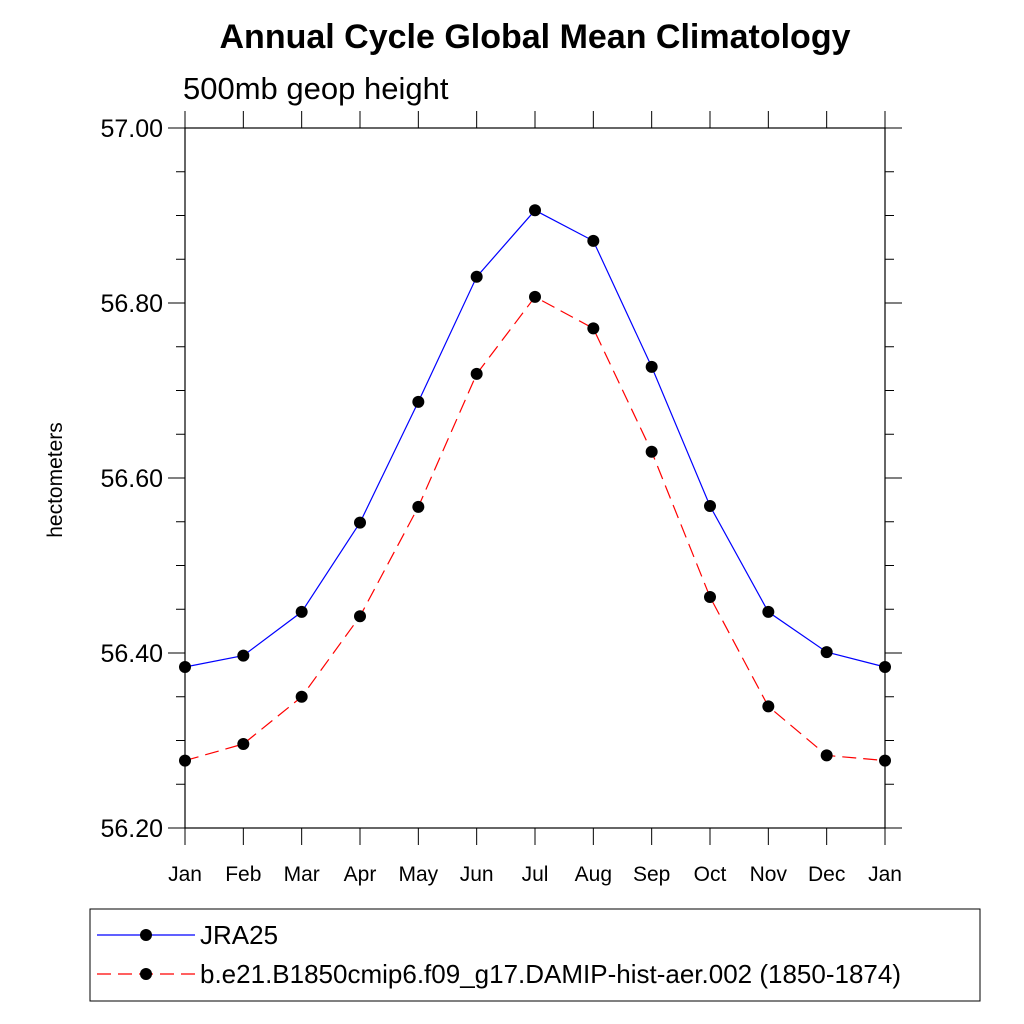 The image size is (1024, 1024). Describe the element at coordinates (316, 88) in the screenshot. I see `chart-subtitle: 500mb geop height` at that location.